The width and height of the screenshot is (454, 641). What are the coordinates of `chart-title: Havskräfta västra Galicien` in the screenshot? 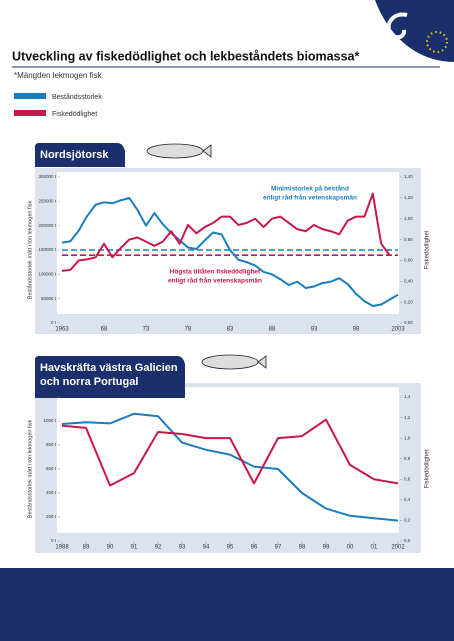 It's located at (109, 368).